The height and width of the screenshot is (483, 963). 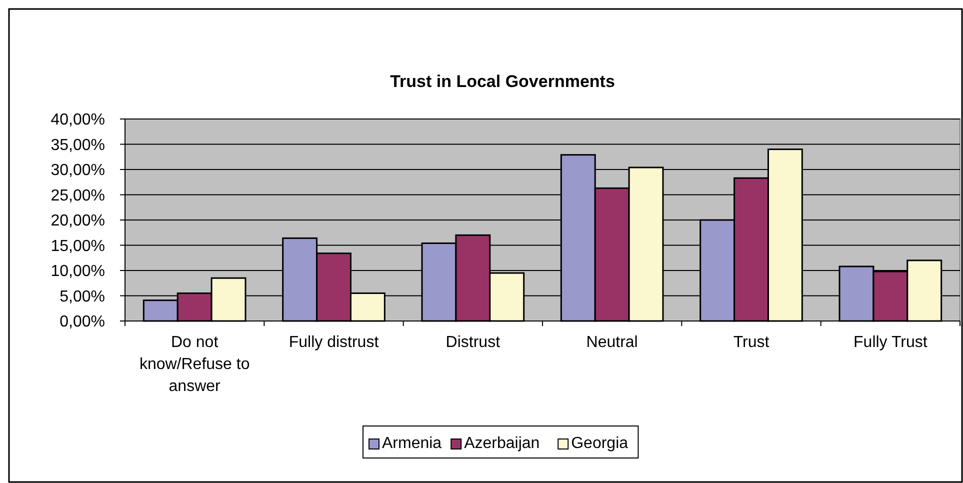 What do you see at coordinates (77, 246) in the screenshot?
I see `y-tick-label: 15,00%` at bounding box center [77, 246].